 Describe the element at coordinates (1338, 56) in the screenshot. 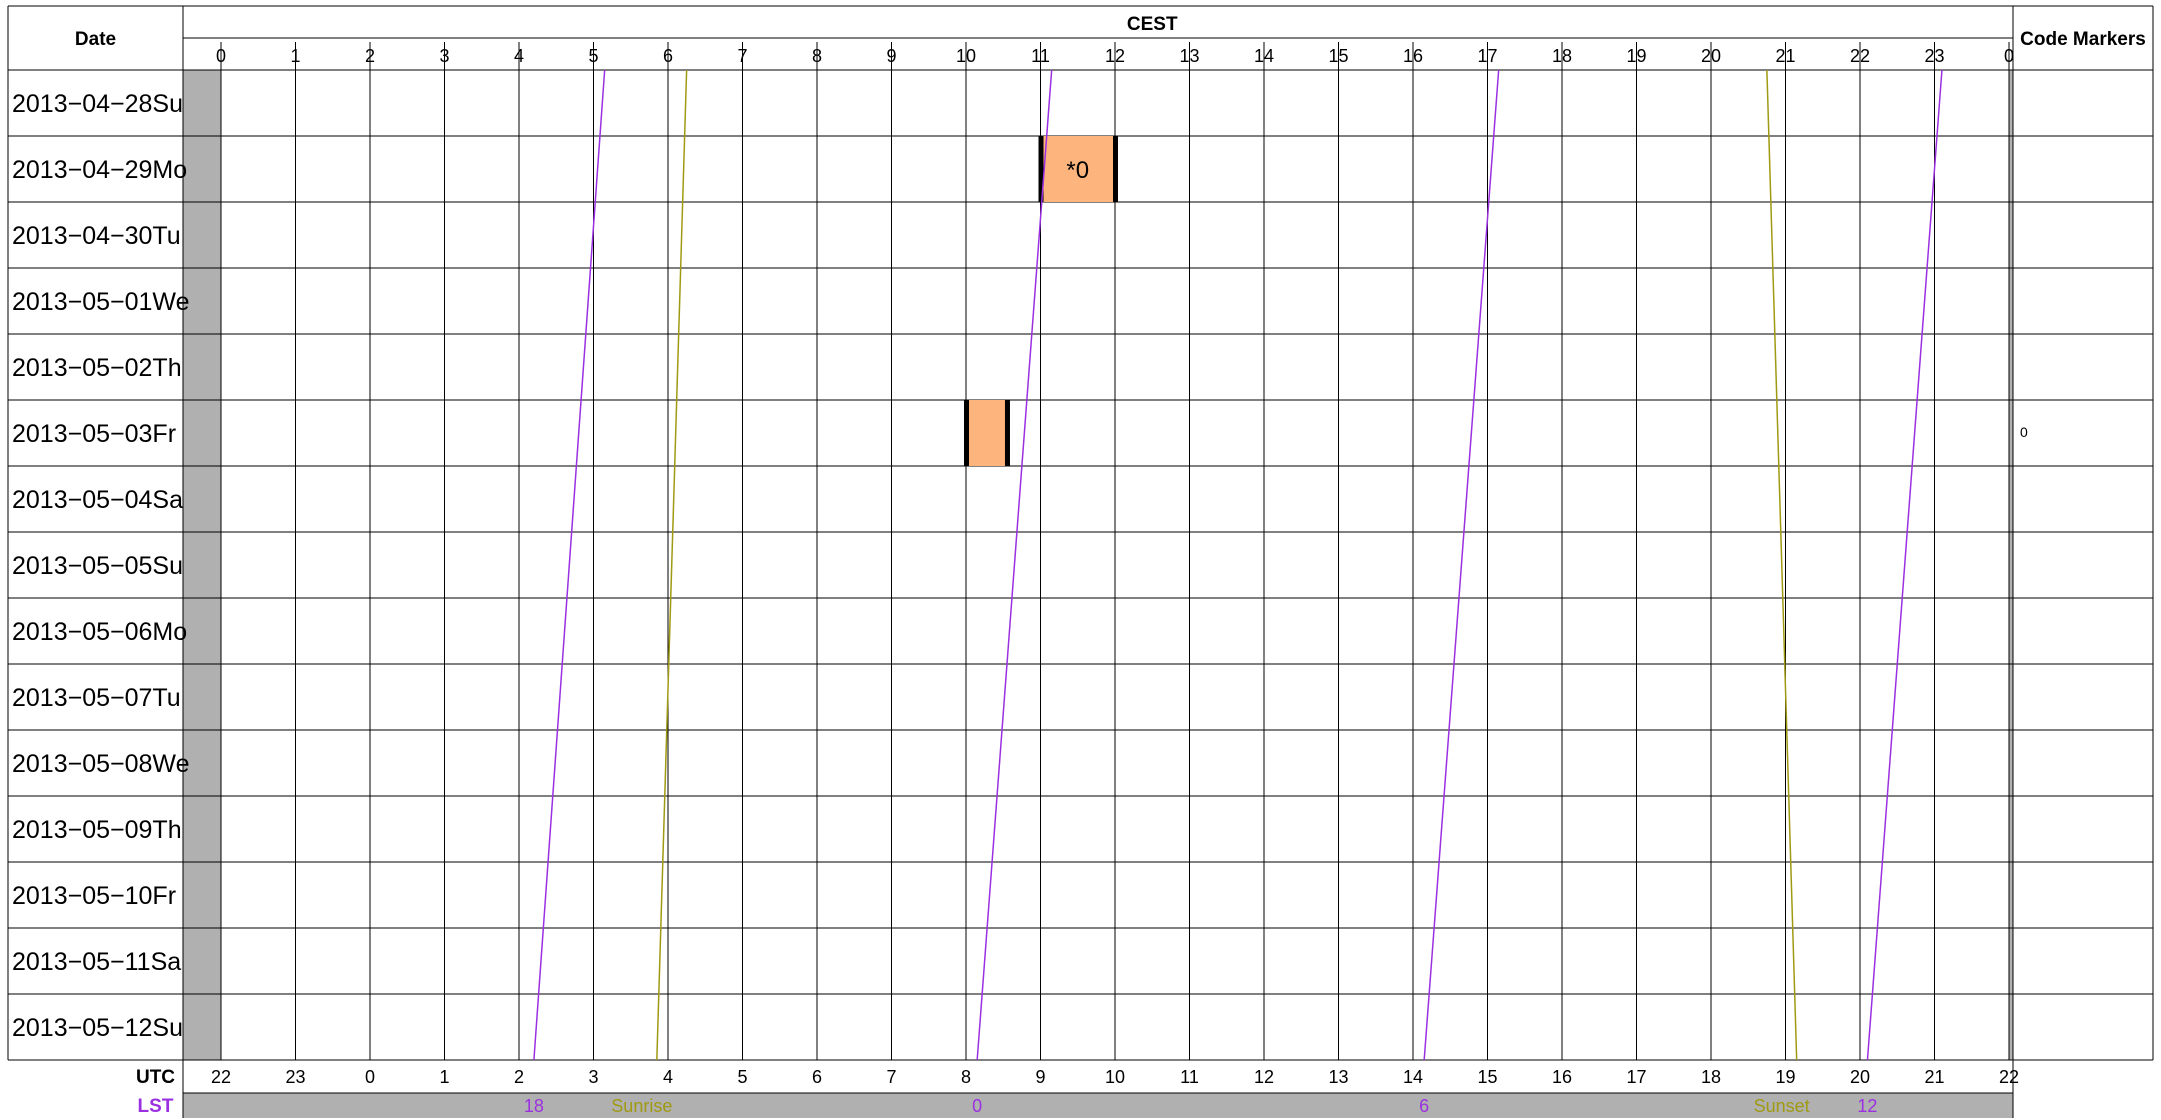

I see `cest-tick-label: 15` at that location.